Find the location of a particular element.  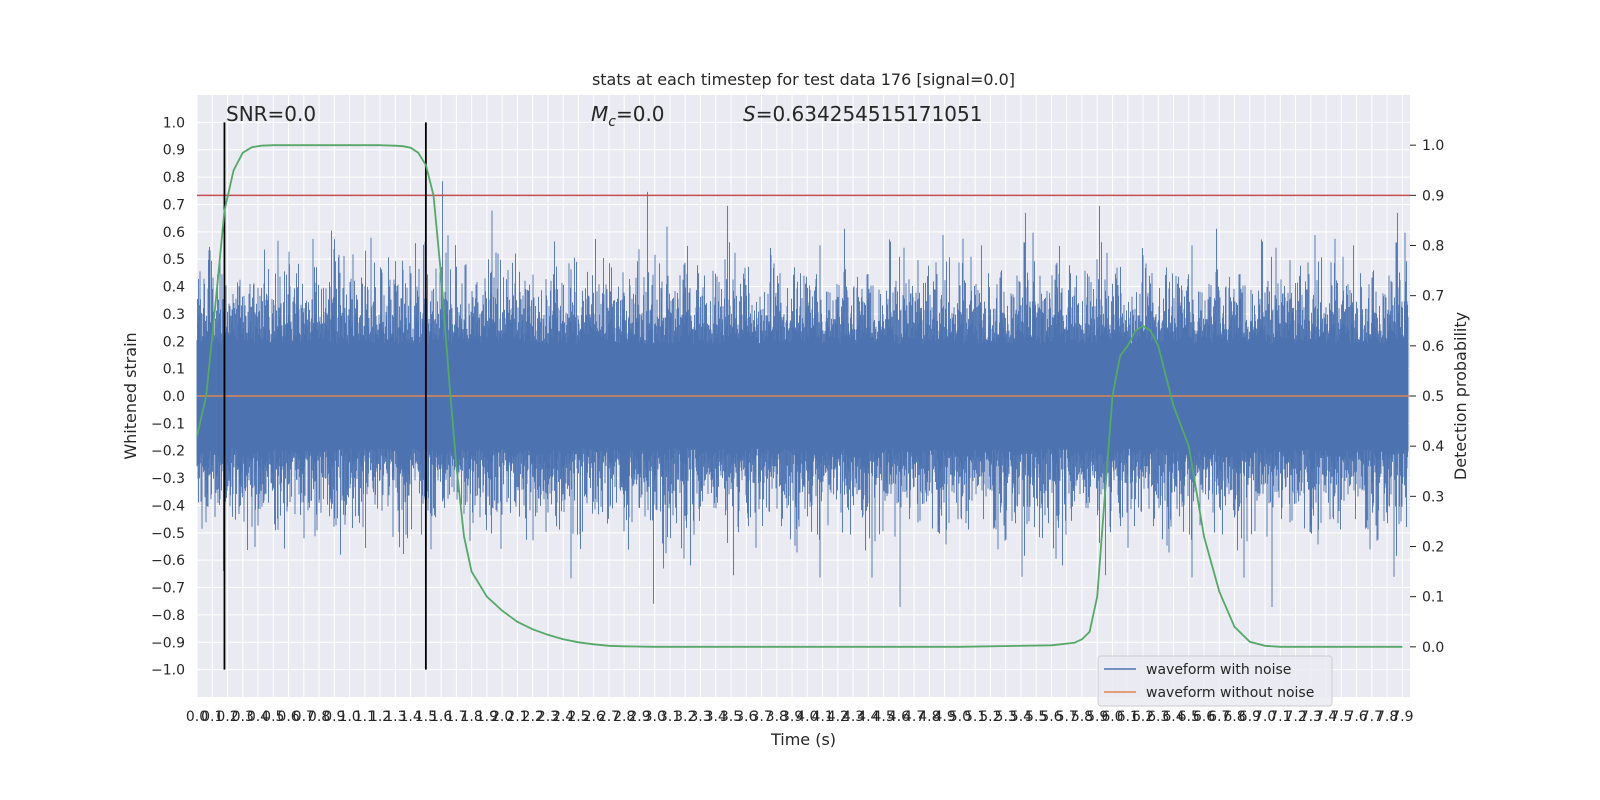

x-tick-label: 3.3 is located at coordinates (700, 717).